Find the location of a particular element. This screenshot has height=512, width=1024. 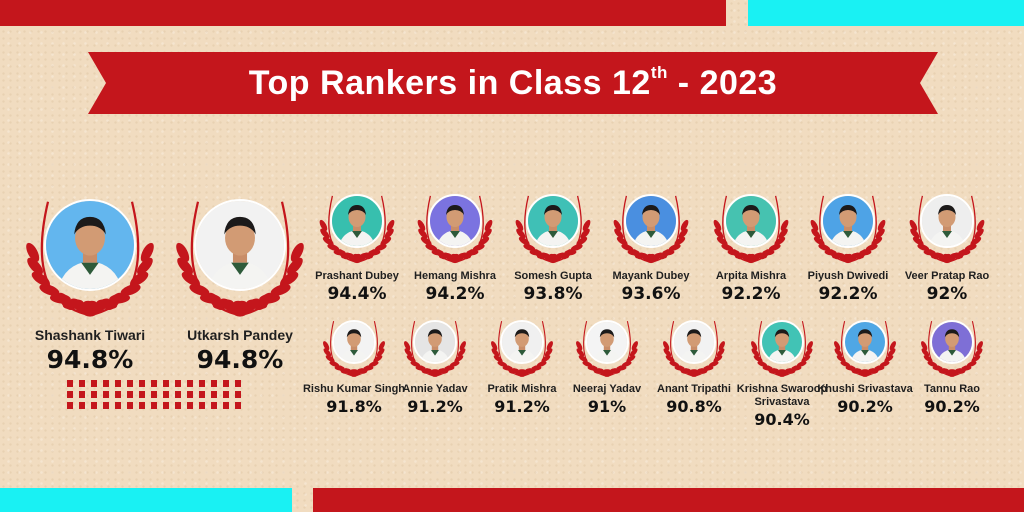

ranker-name: Neeraj Yadav is located at coordinates (607, 389).